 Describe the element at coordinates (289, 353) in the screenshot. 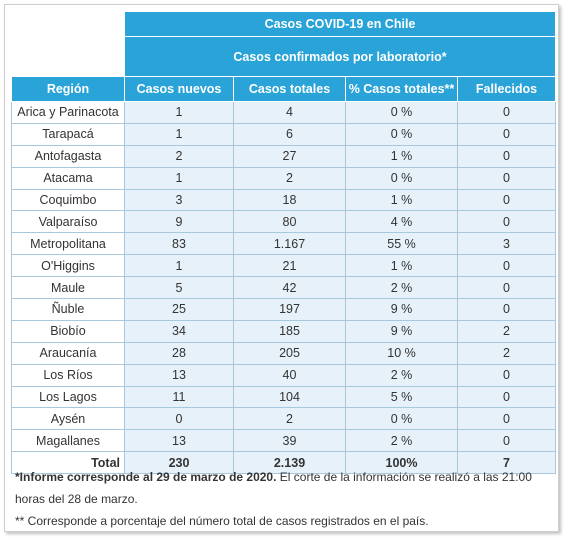

I see `total-cases-cell: 205` at that location.